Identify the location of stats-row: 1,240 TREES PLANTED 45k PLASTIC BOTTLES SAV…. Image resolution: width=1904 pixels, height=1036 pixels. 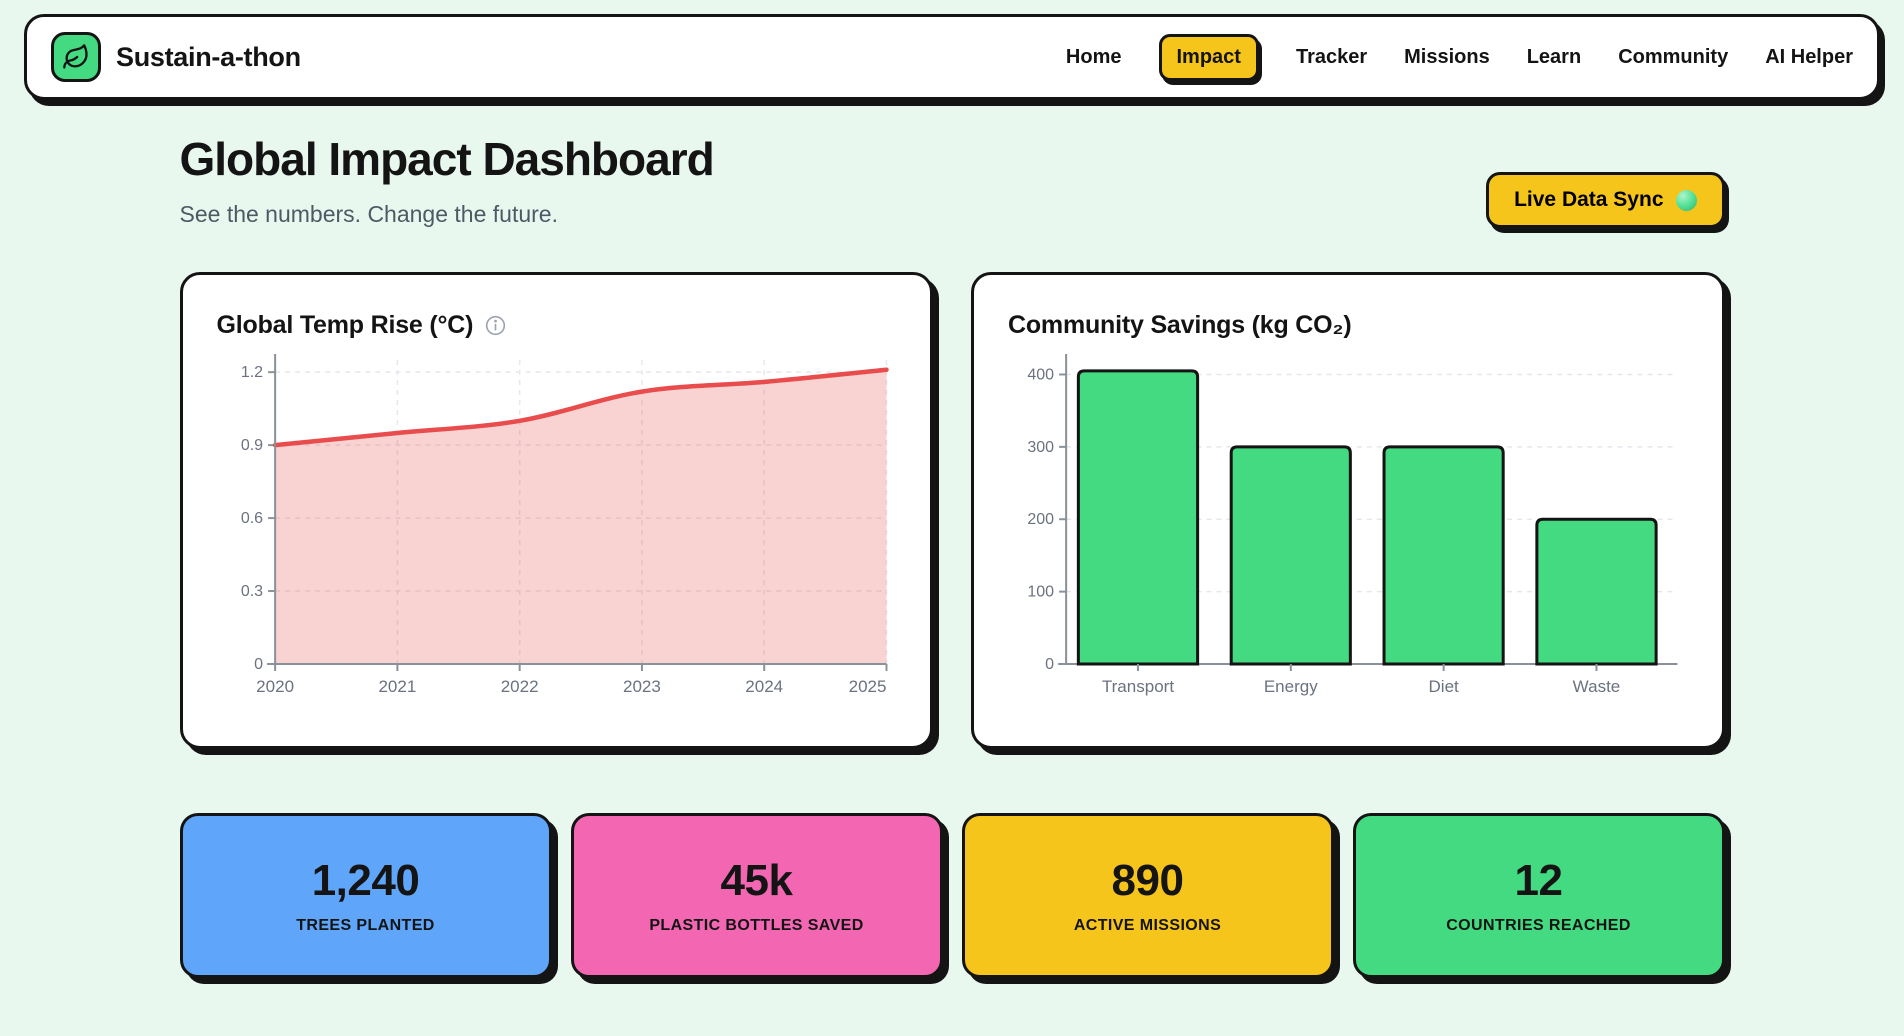
(952, 895).